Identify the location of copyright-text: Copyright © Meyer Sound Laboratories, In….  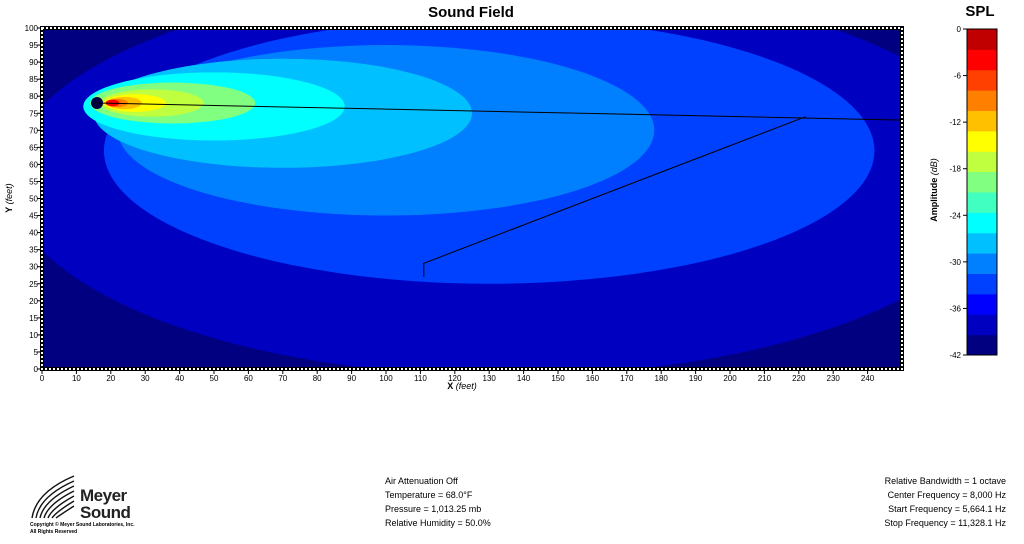
(82, 529).